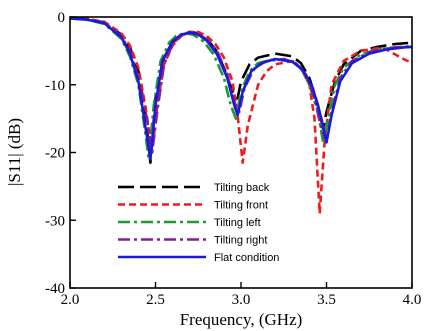  What do you see at coordinates (240, 241) in the screenshot?
I see `legend-label-4: Tilting right` at bounding box center [240, 241].